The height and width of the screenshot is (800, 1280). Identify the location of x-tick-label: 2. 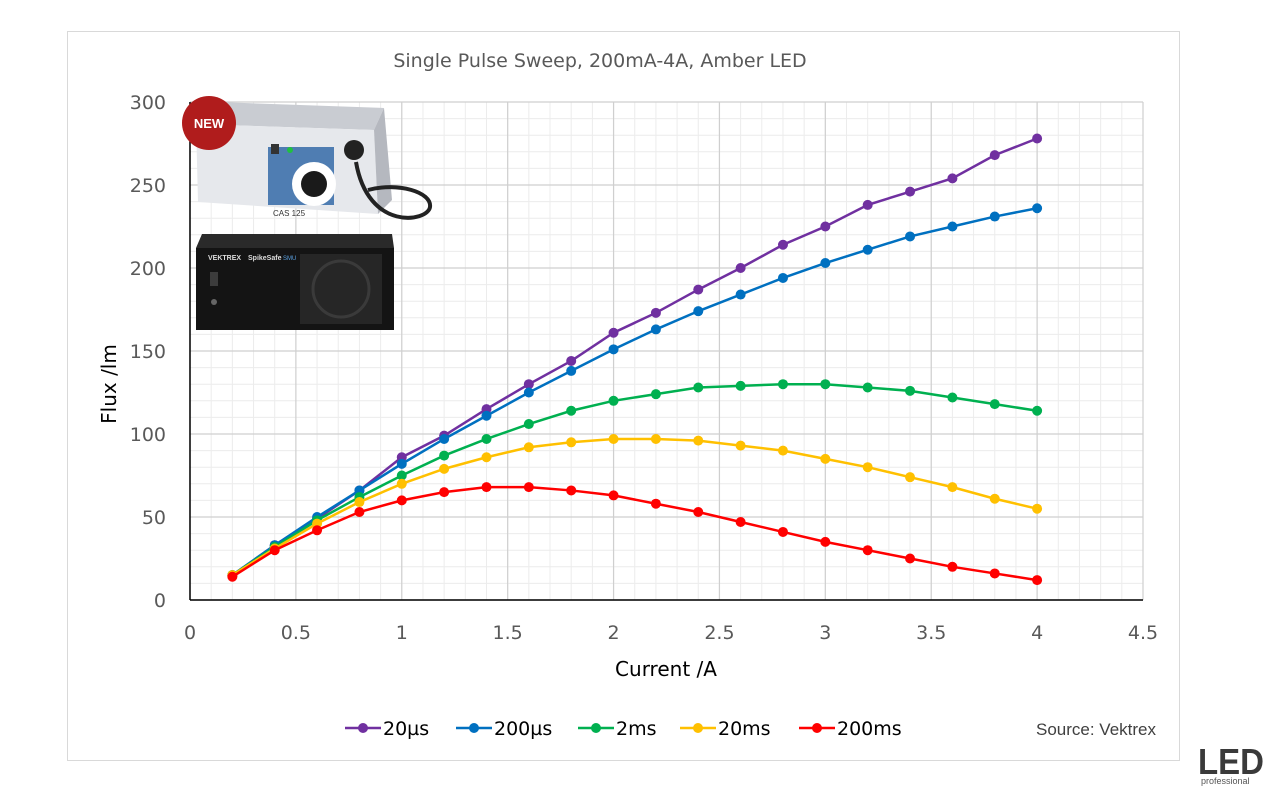
(614, 633).